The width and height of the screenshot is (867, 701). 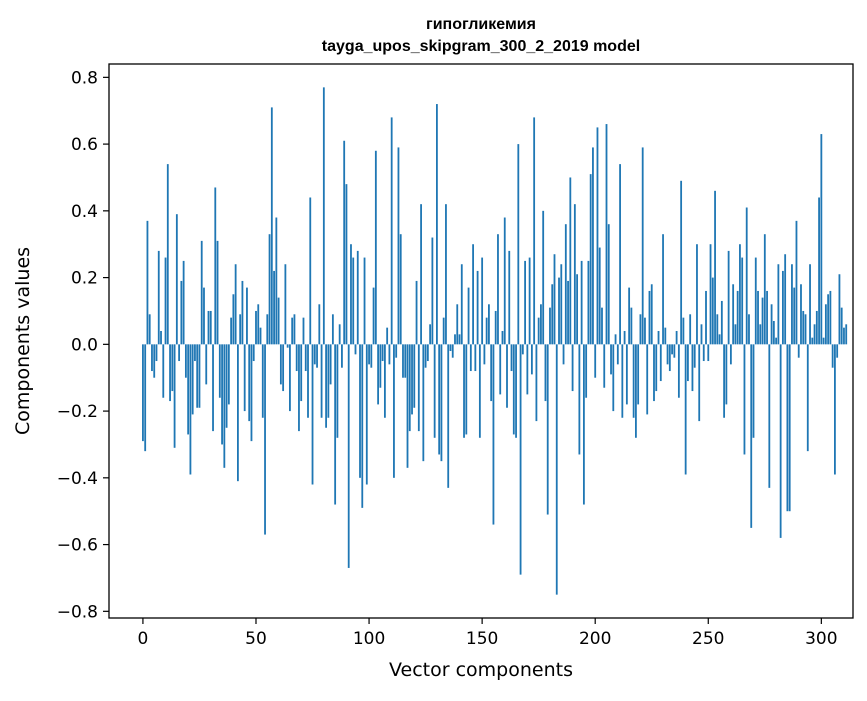 I want to click on y-tick-label: −0.6, so click(x=77, y=546).